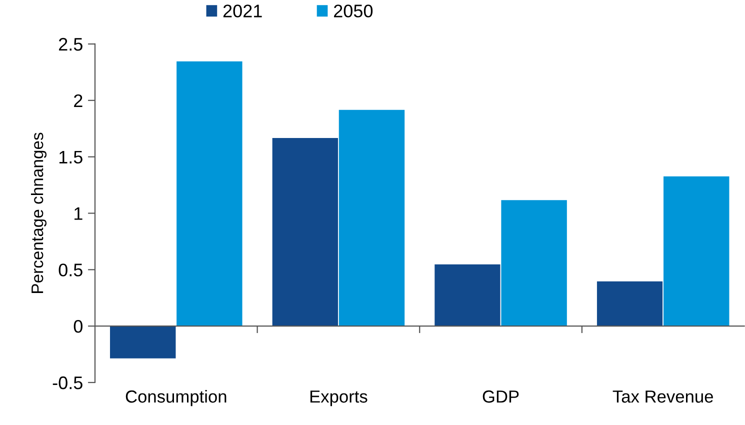 The image size is (745, 425). What do you see at coordinates (339, 398) in the screenshot?
I see `x-tick-label: Exports` at bounding box center [339, 398].